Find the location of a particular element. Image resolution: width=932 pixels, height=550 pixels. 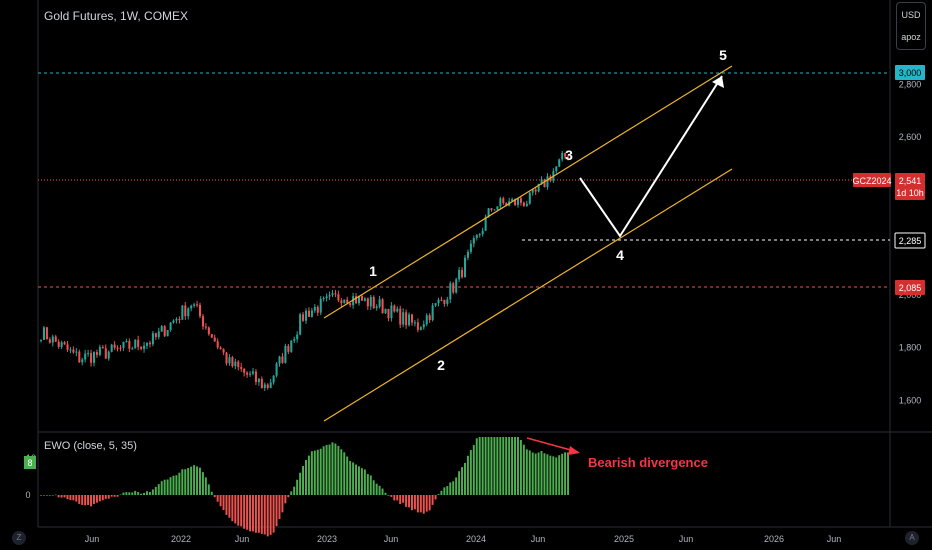

time-axis: Jun 2022 Jun 2023 Jun 2024 Jun 2025 Jun 2026 Jun is located at coordinates (463, 539).